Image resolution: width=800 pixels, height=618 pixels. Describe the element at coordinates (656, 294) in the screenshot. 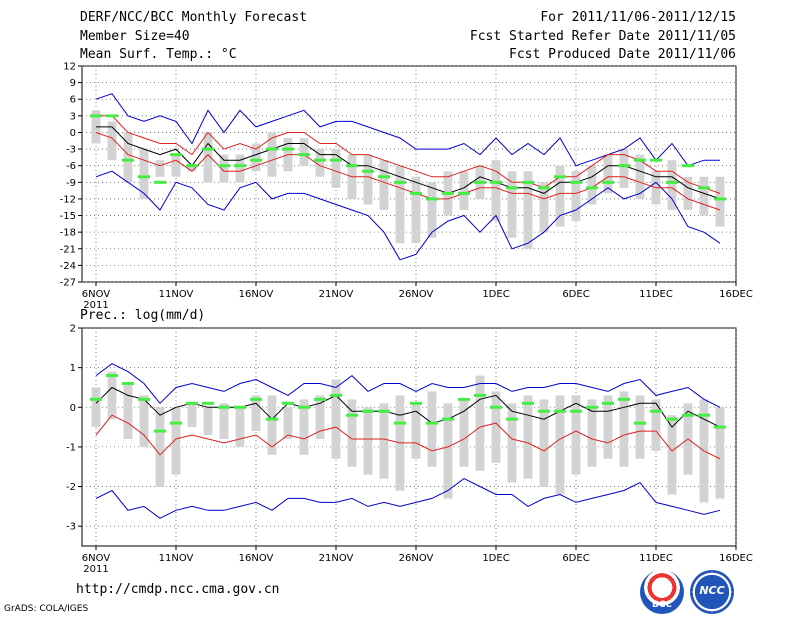

I see `x-tick-label: 11DEC` at that location.